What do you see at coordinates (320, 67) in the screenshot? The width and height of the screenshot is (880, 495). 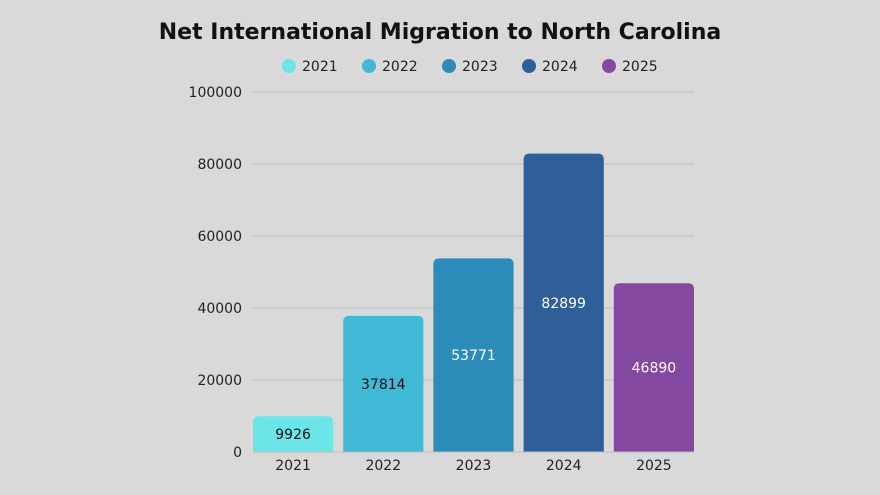 I see `legend-label: 2021` at bounding box center [320, 67].